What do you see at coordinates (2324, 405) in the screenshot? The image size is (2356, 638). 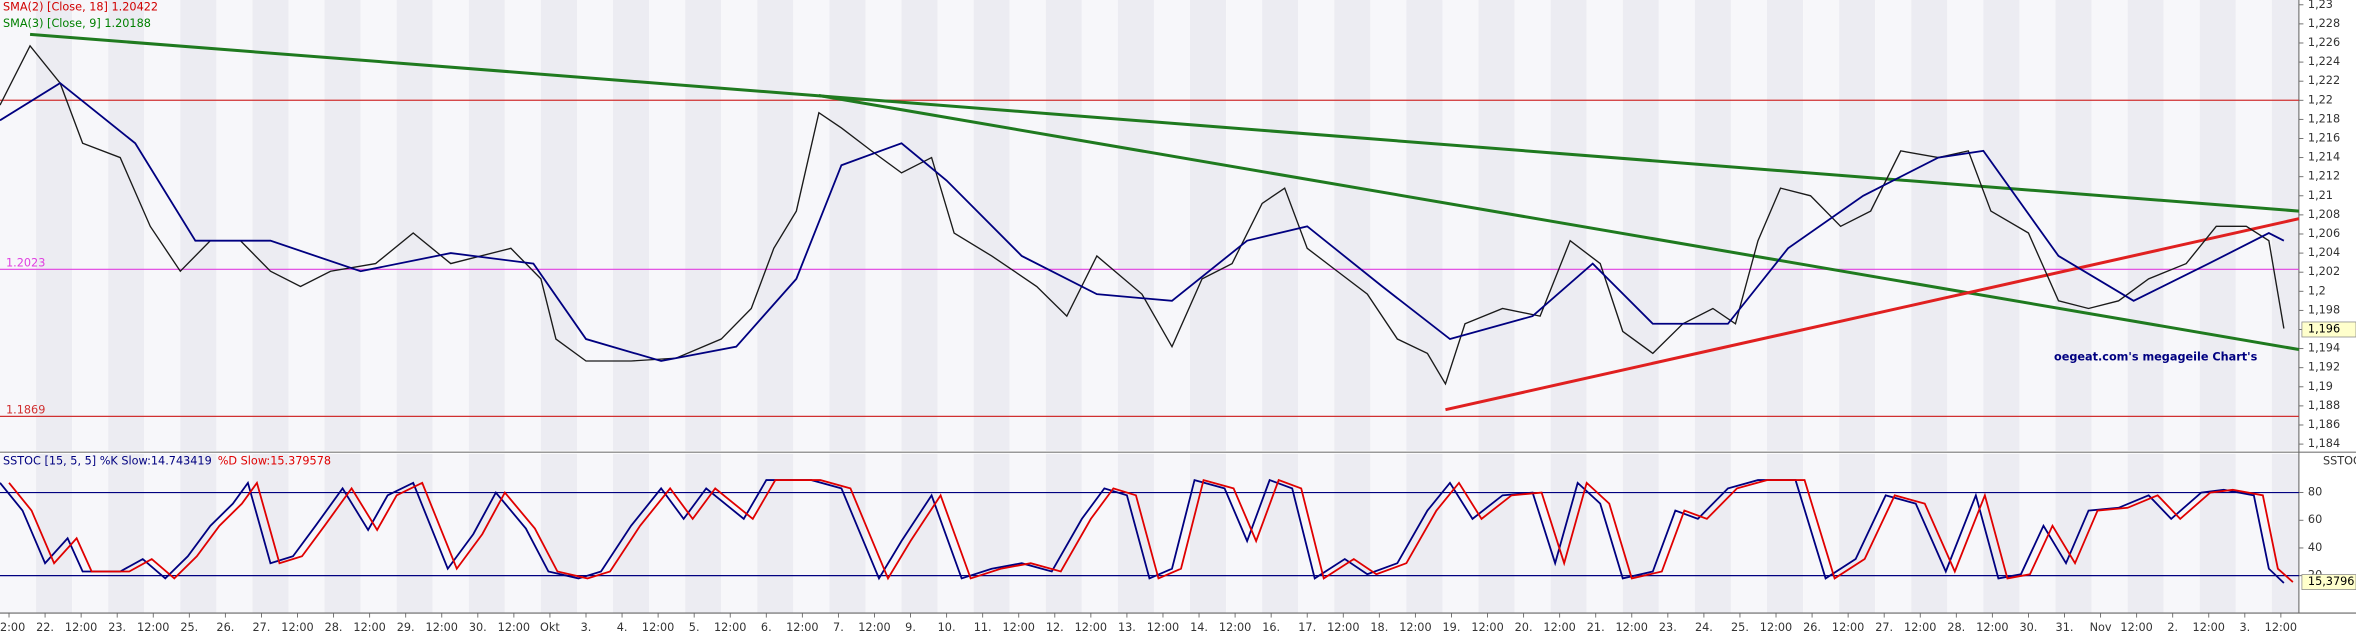 I see `y-tick-label: 1,188` at bounding box center [2324, 405].